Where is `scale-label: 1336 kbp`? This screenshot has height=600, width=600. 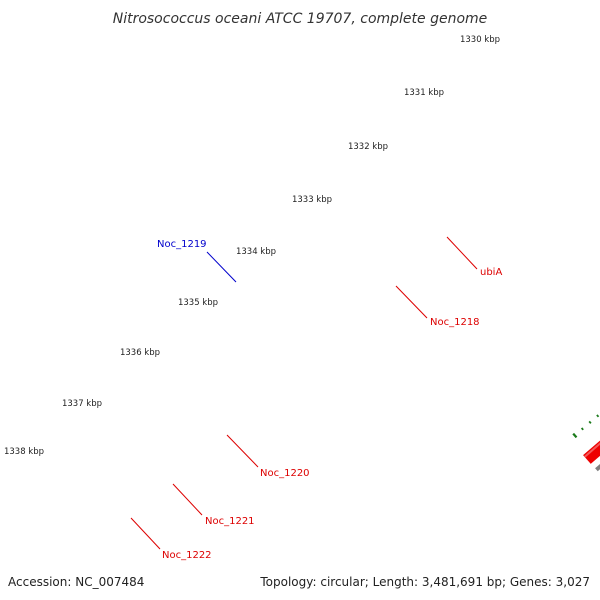 scale-label: 1336 kbp is located at coordinates (140, 353).